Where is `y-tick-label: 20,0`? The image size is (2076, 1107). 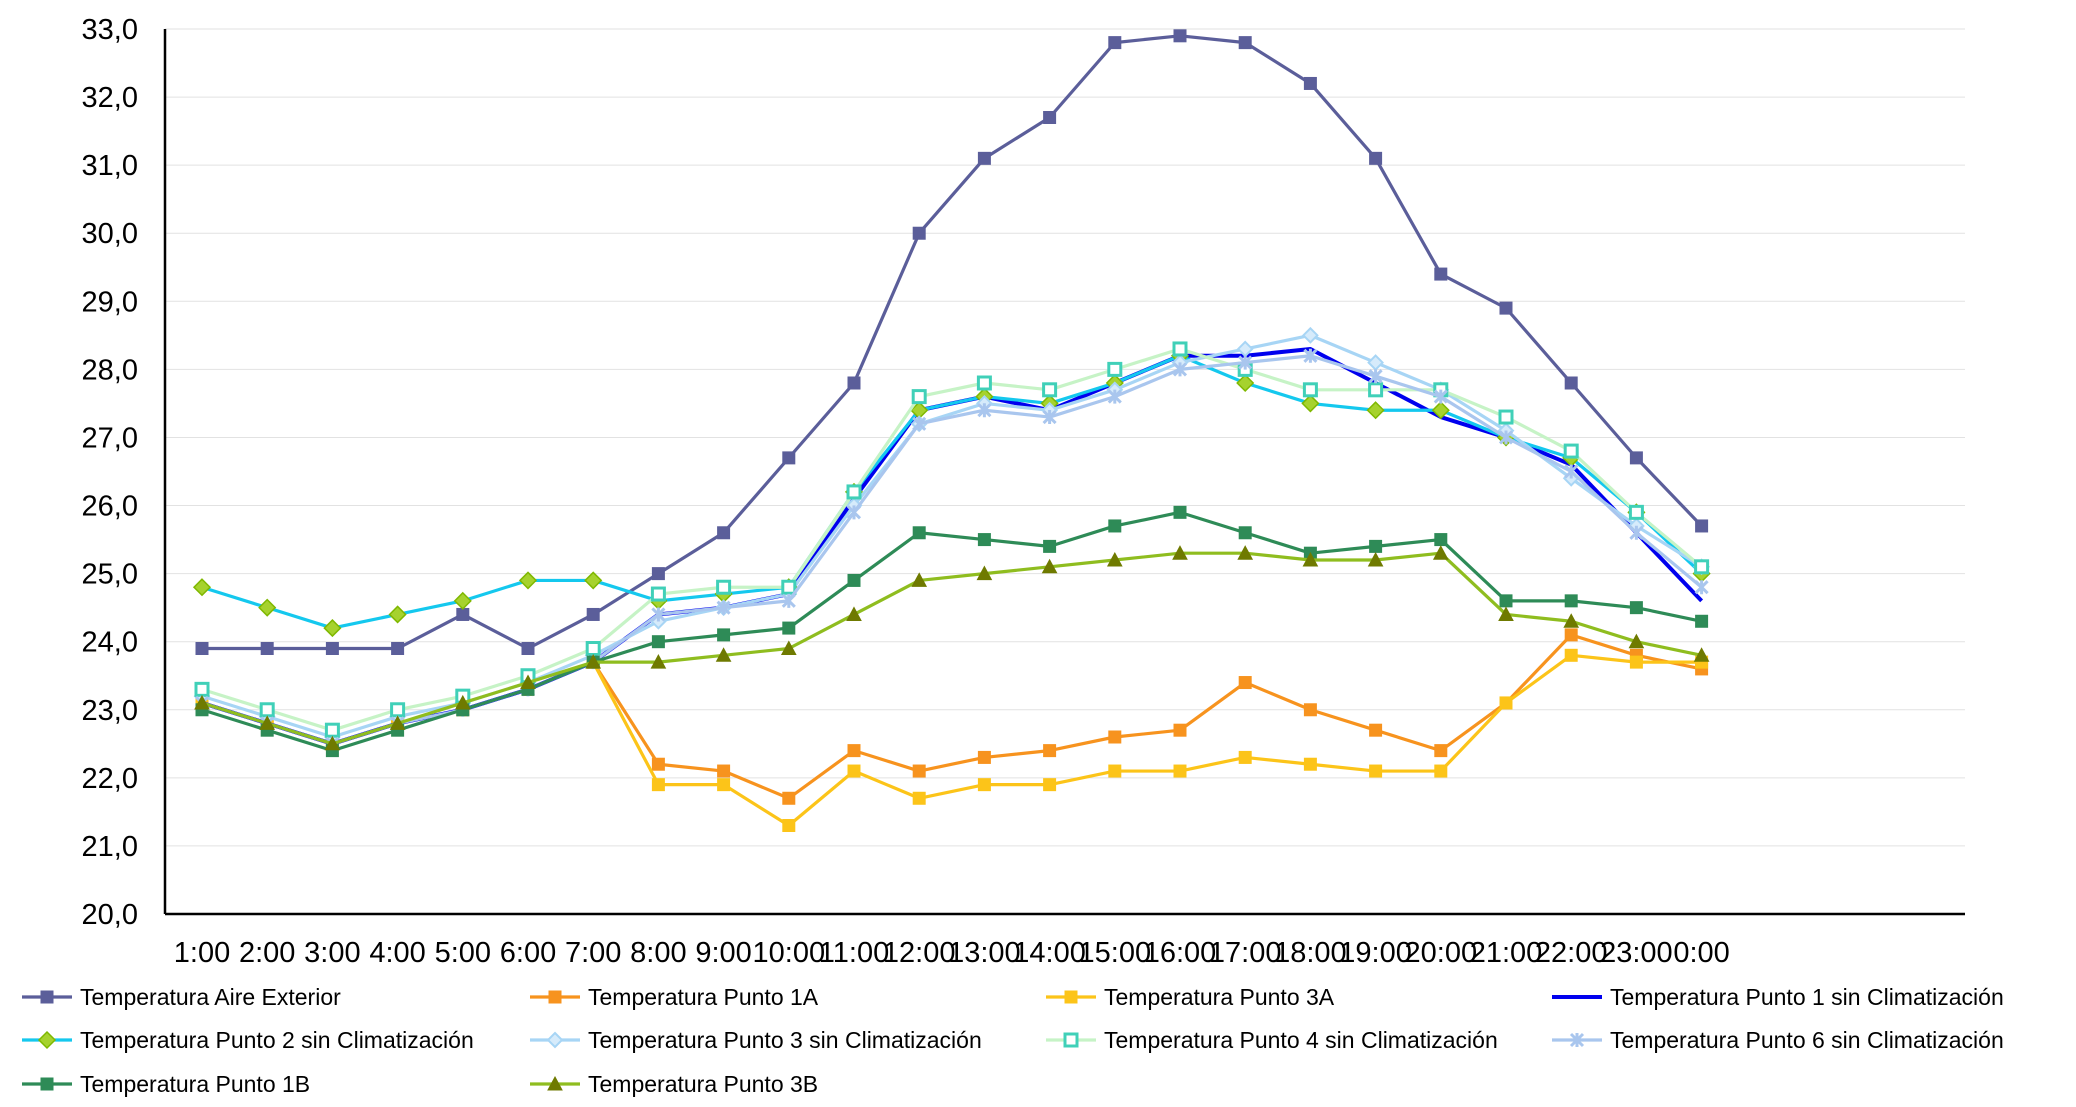 y-tick-label: 20,0 is located at coordinates (110, 915).